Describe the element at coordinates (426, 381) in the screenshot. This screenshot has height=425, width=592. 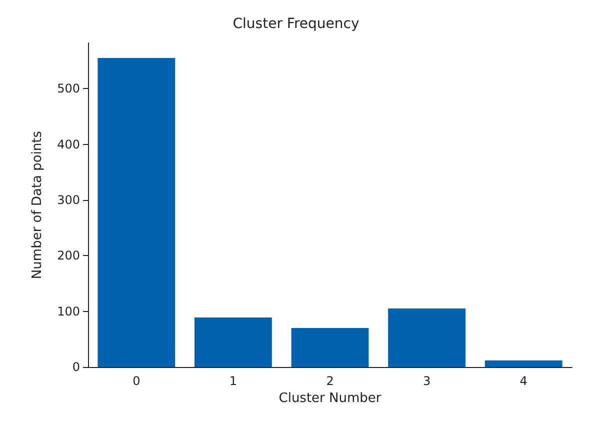
I see `x-tick-label: 3` at that location.